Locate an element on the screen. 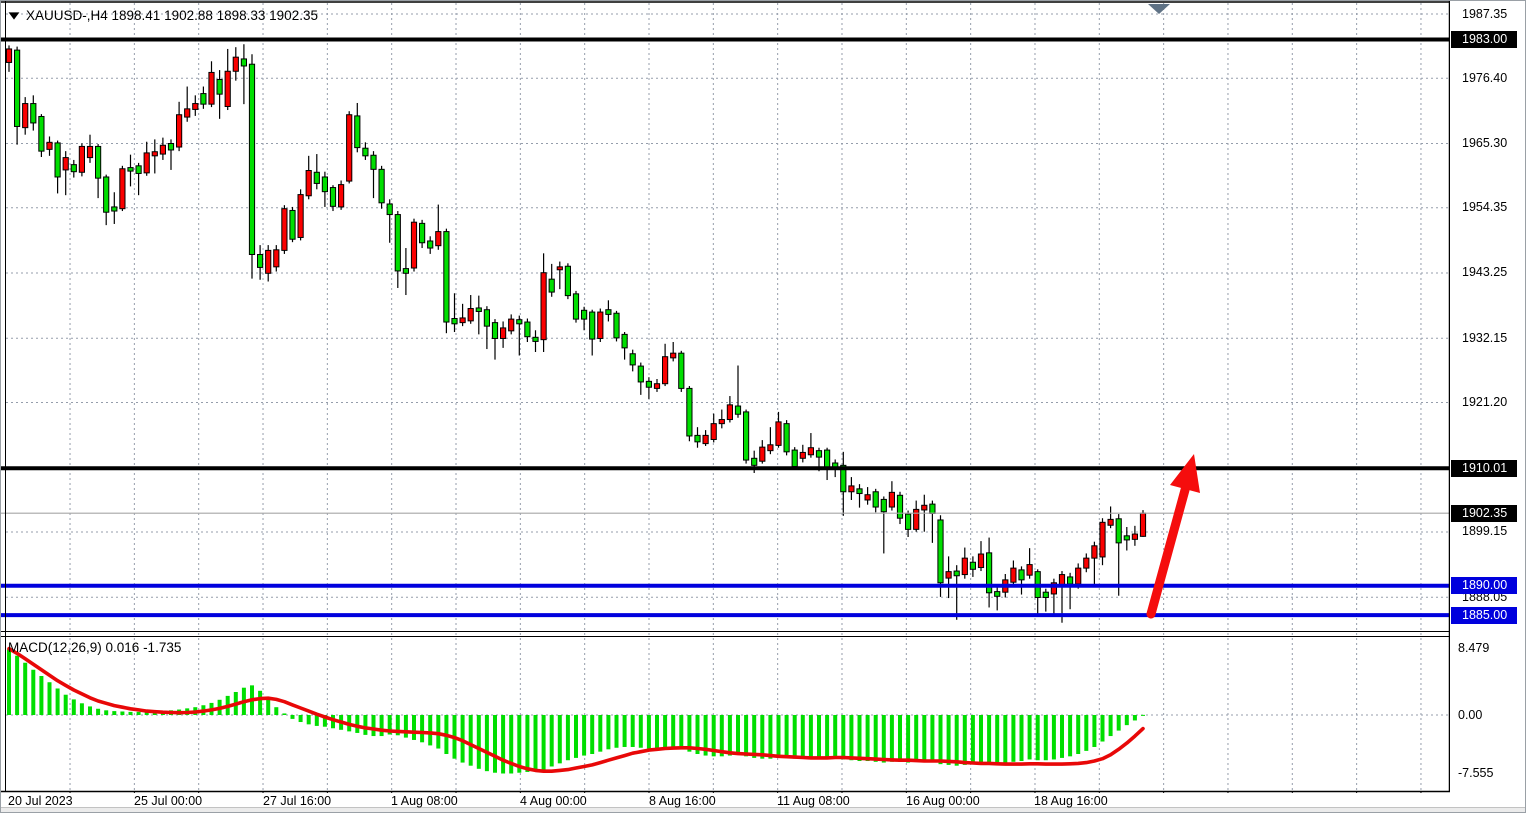 This screenshot has height=813, width=1526. trend-arrow-head is located at coordinates (1185, 473).